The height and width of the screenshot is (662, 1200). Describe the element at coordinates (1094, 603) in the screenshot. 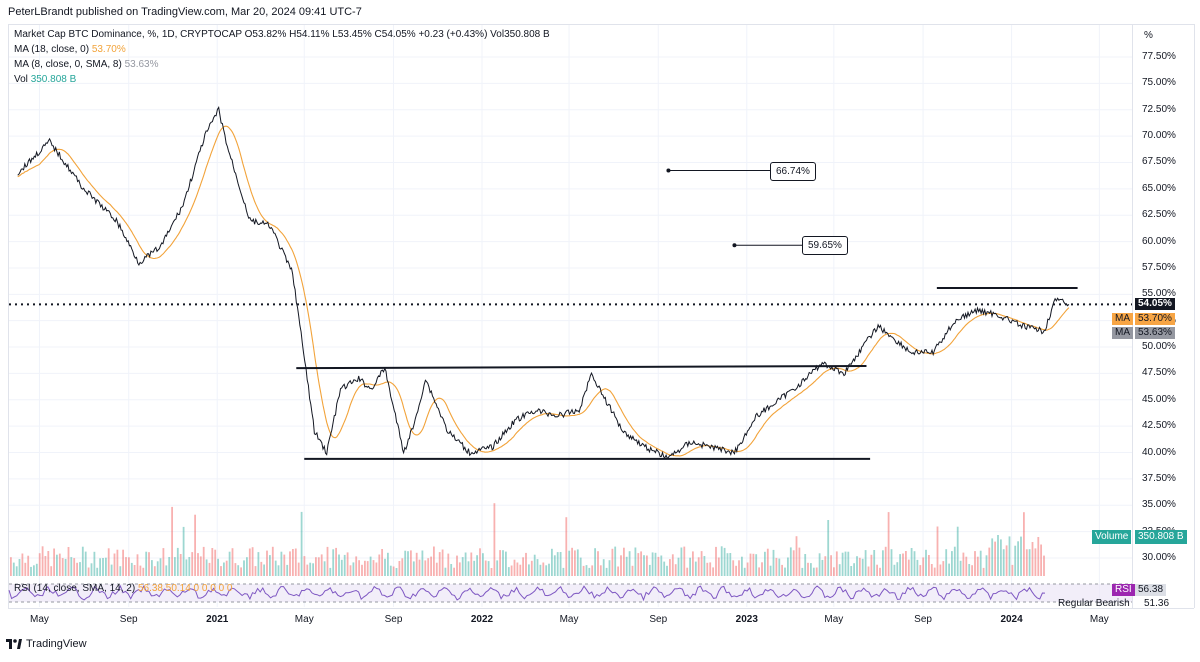

I see `divergence-label: Regular Bearish` at that location.